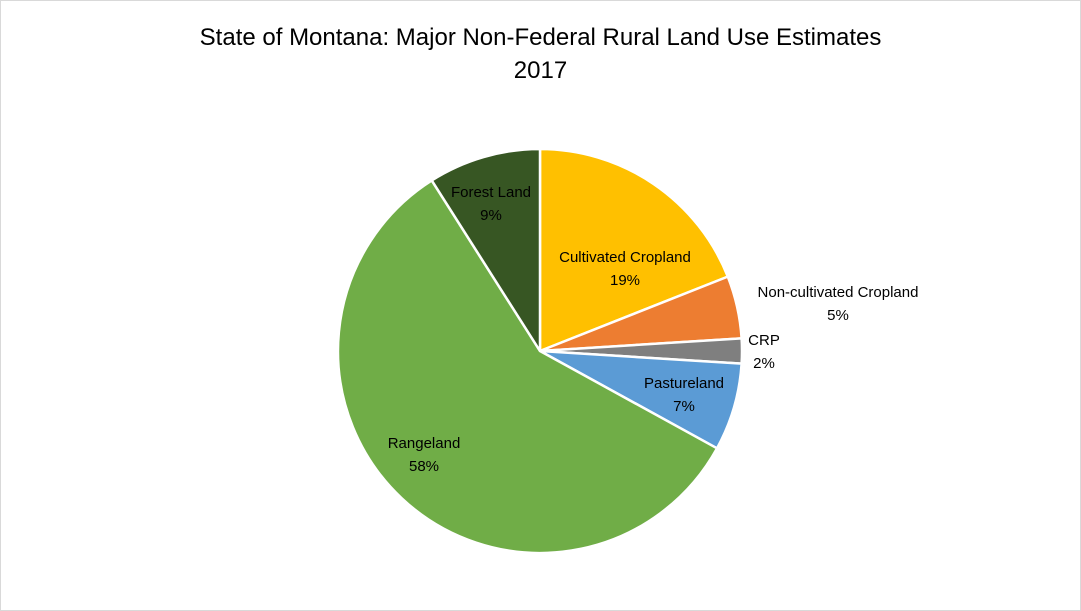  What do you see at coordinates (625, 269) in the screenshot?
I see `data-label-cultivated-cropland: Cultivated Cropland 19%` at bounding box center [625, 269].